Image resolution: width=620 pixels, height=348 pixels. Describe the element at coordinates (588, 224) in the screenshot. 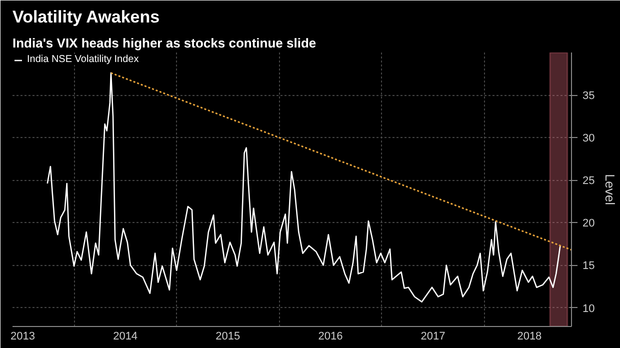

I see `y-tick-label: 20` at that location.